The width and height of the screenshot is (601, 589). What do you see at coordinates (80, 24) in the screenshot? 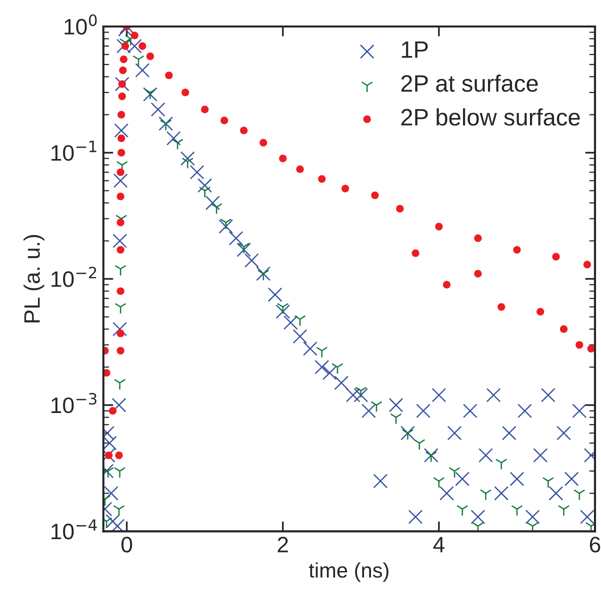
I see `y-tick-label: 10$^{0}$` at bounding box center [80, 24].